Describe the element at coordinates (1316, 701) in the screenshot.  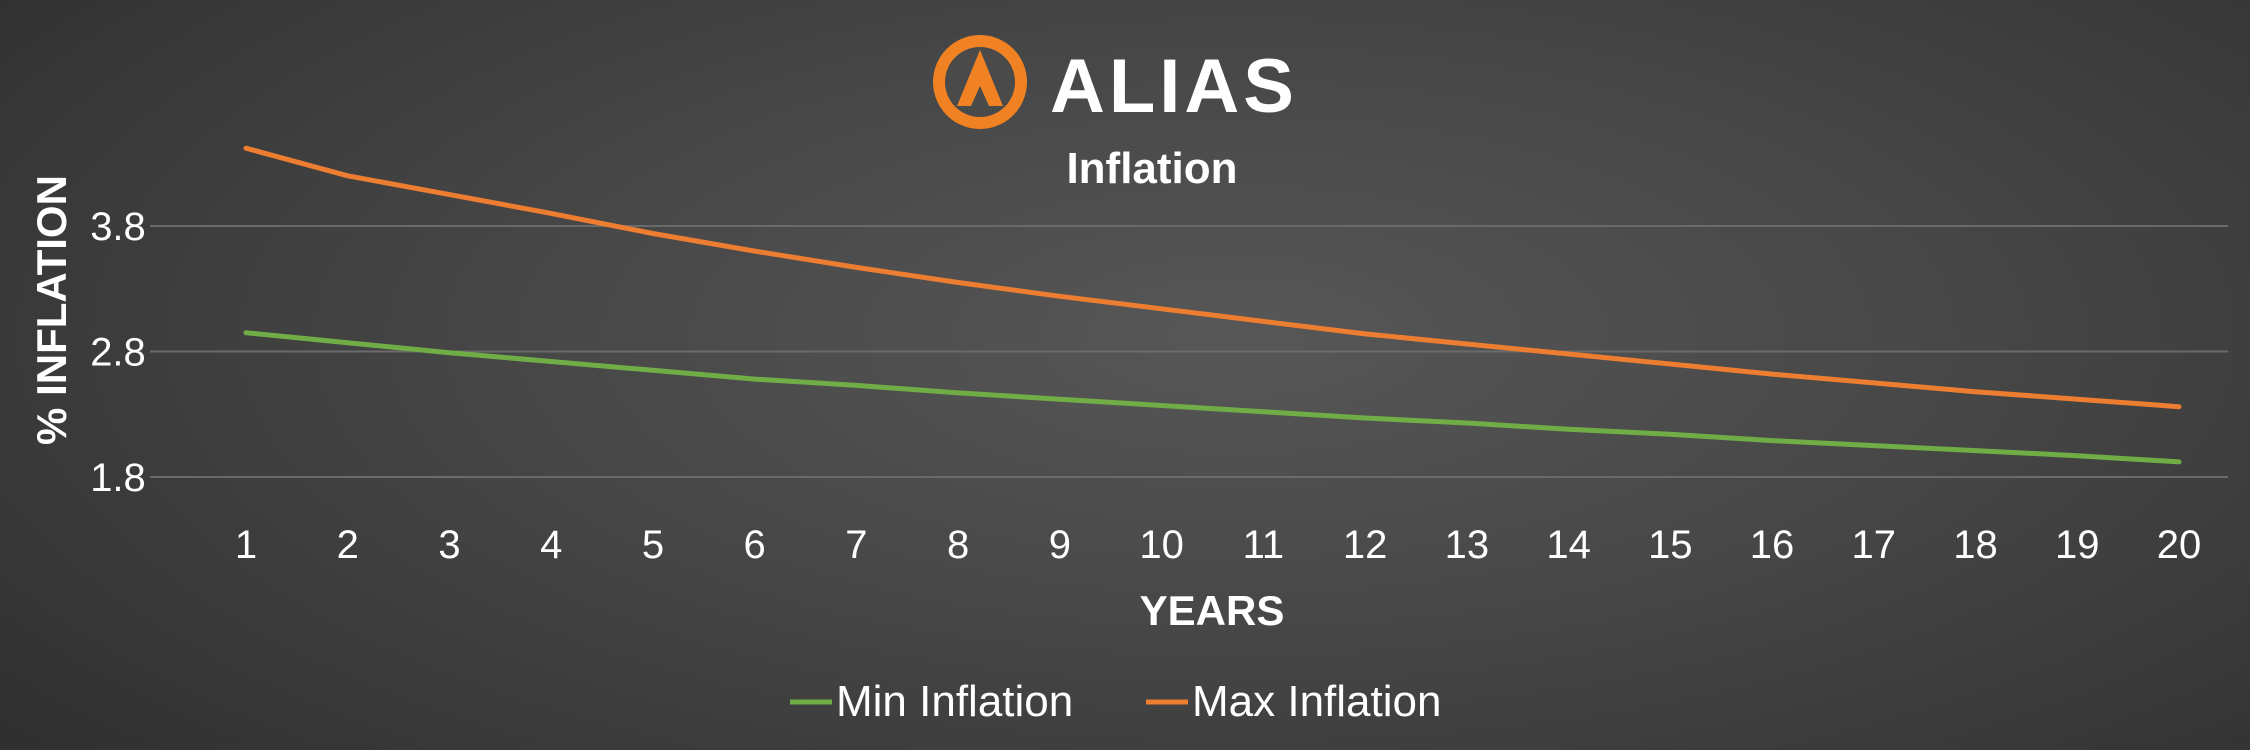
I see `legend-label: Max Inflation` at that location.